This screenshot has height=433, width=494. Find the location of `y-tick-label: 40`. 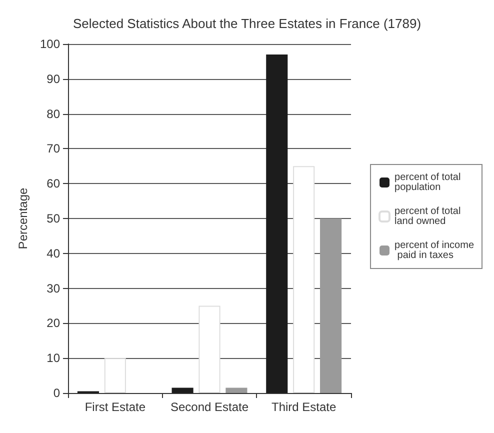

y-tick-label: 40 is located at coordinates (53, 253).